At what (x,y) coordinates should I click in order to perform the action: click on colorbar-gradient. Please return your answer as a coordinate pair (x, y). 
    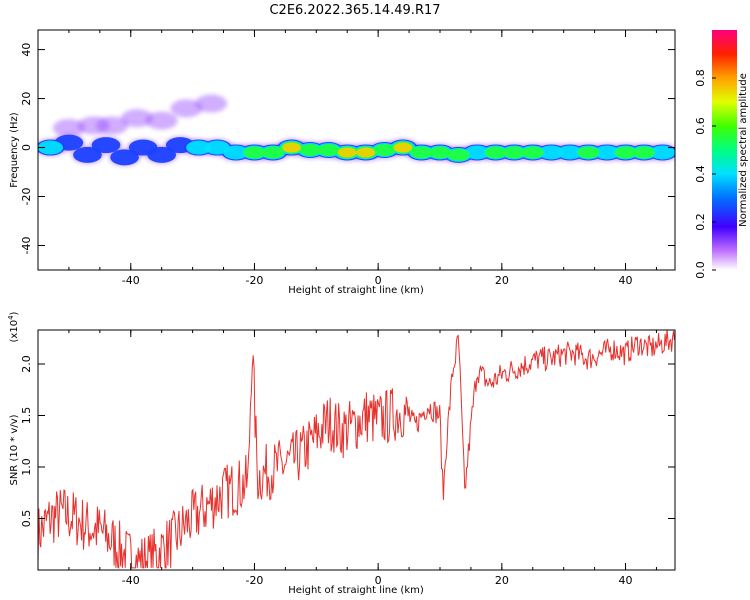
    Looking at the image, I should click on (724, 150).